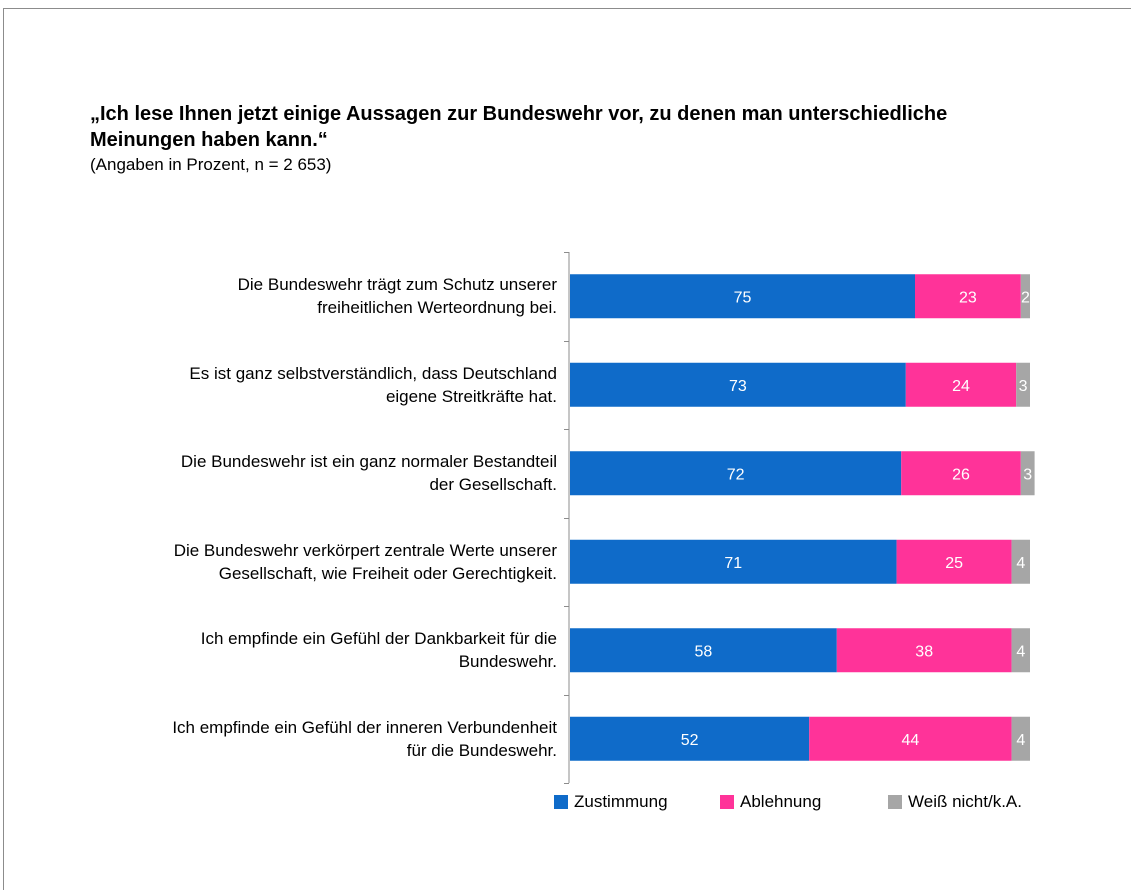 This screenshot has height=890, width=1131. I want to click on data-label: 44, so click(911, 740).